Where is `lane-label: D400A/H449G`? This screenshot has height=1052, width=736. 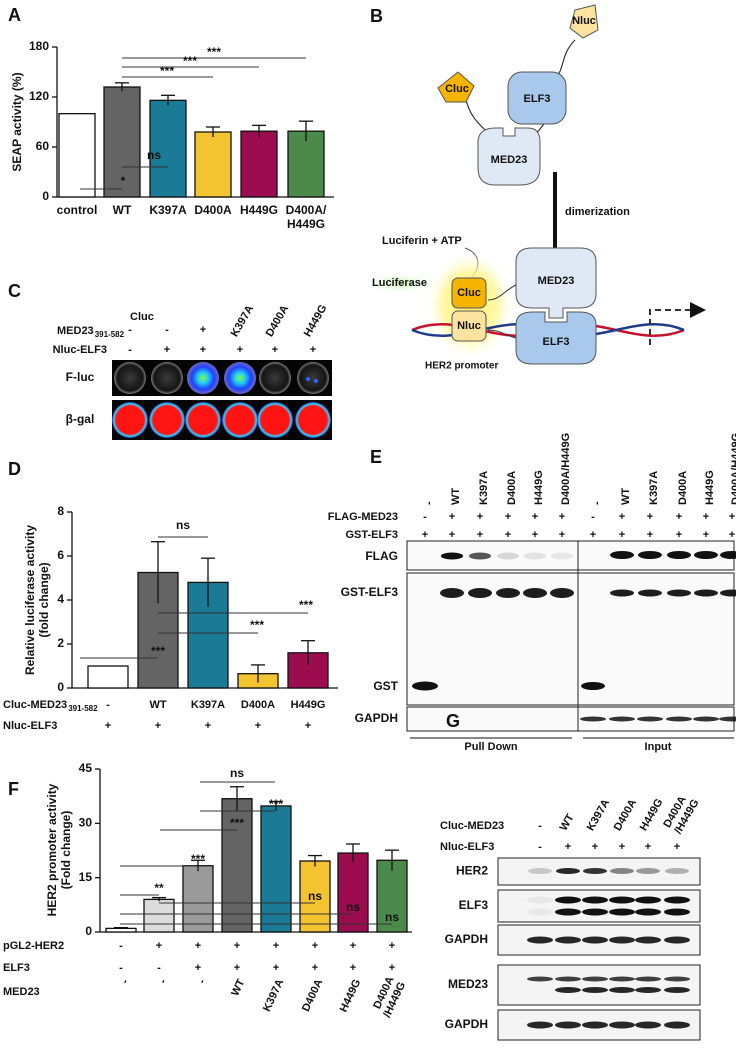
lane-label: D400A/H449G is located at coordinates (566, 469).